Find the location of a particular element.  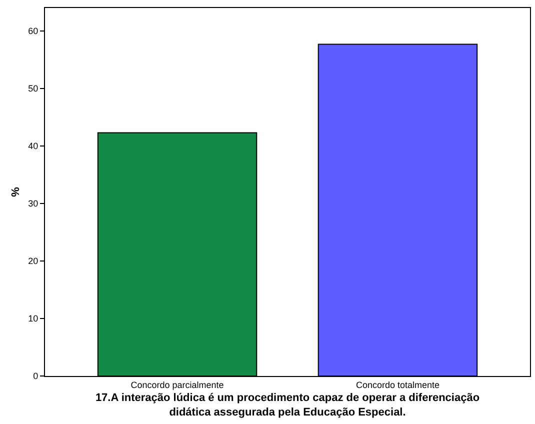

y-tick-label: 30 is located at coordinates (33, 203).